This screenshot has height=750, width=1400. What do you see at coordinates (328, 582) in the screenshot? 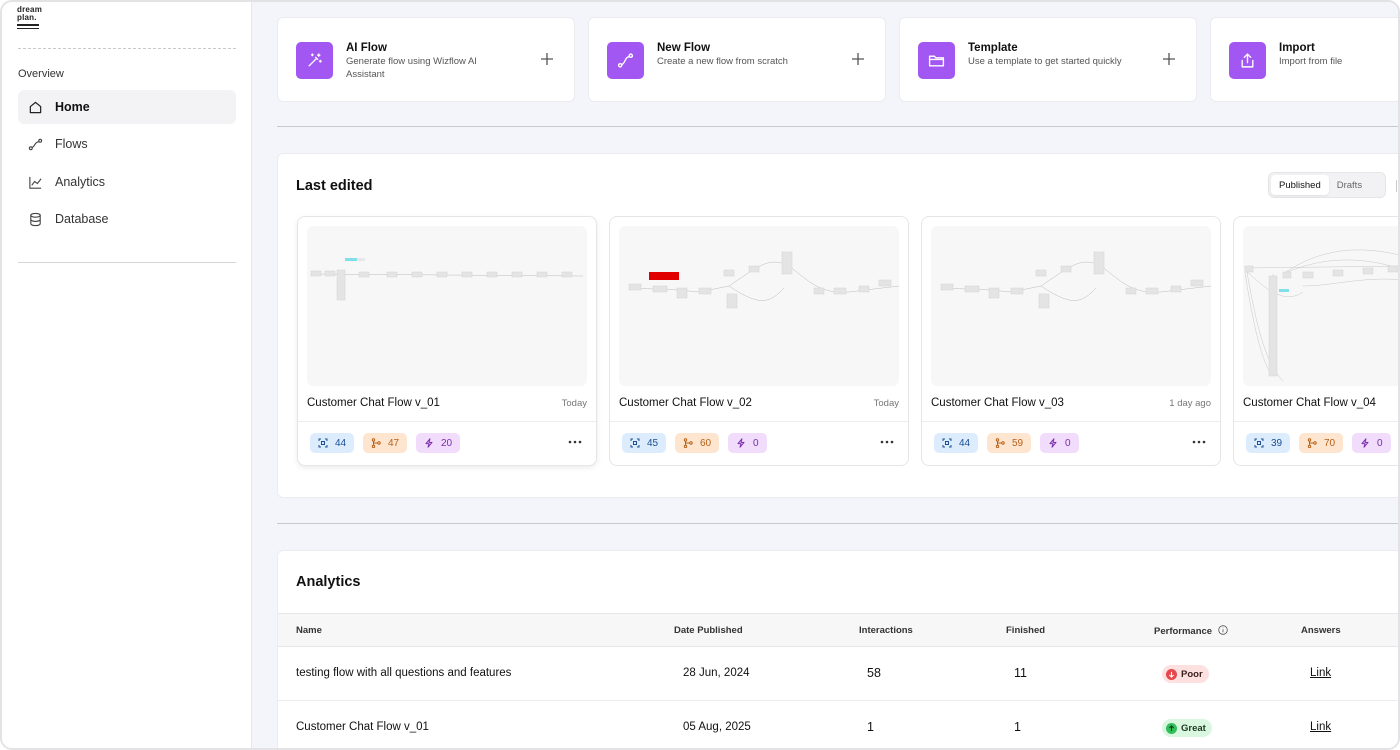
I see `section-title: Analytics` at bounding box center [328, 582].